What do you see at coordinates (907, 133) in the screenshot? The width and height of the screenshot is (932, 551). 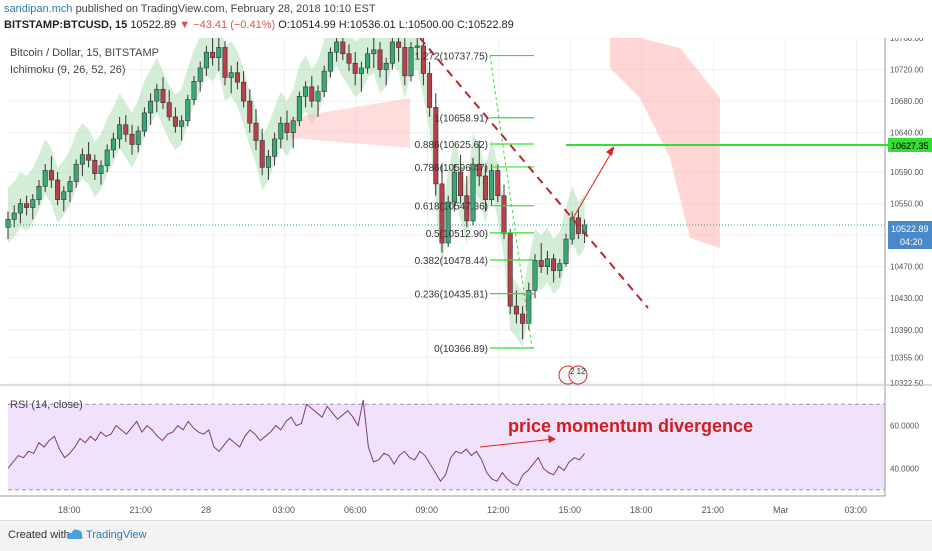 I see `y-tick-label: 10640.00` at bounding box center [907, 133].